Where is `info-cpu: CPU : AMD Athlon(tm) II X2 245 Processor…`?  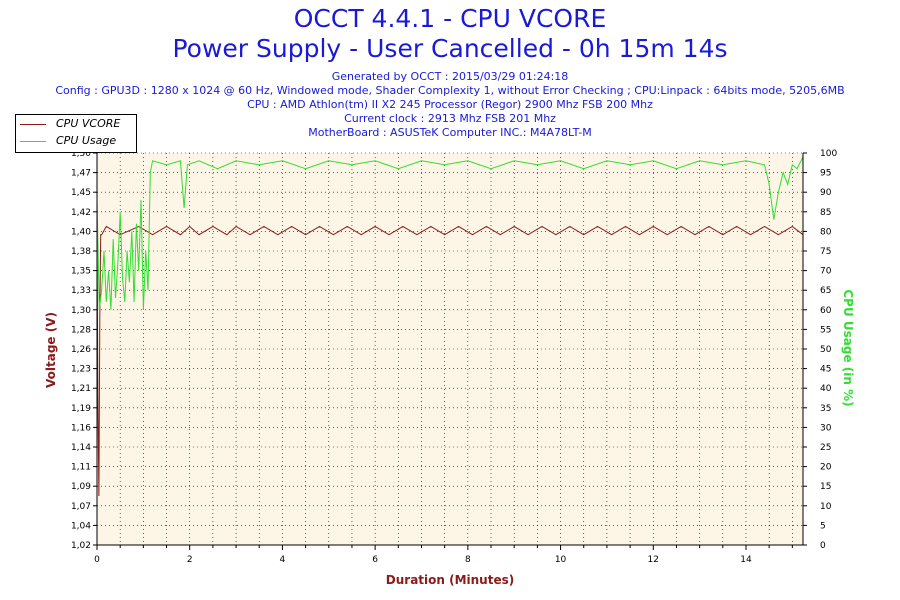
info-cpu: CPU : AMD Athlon(tm) II X2 245 Processor… is located at coordinates (450, 104).